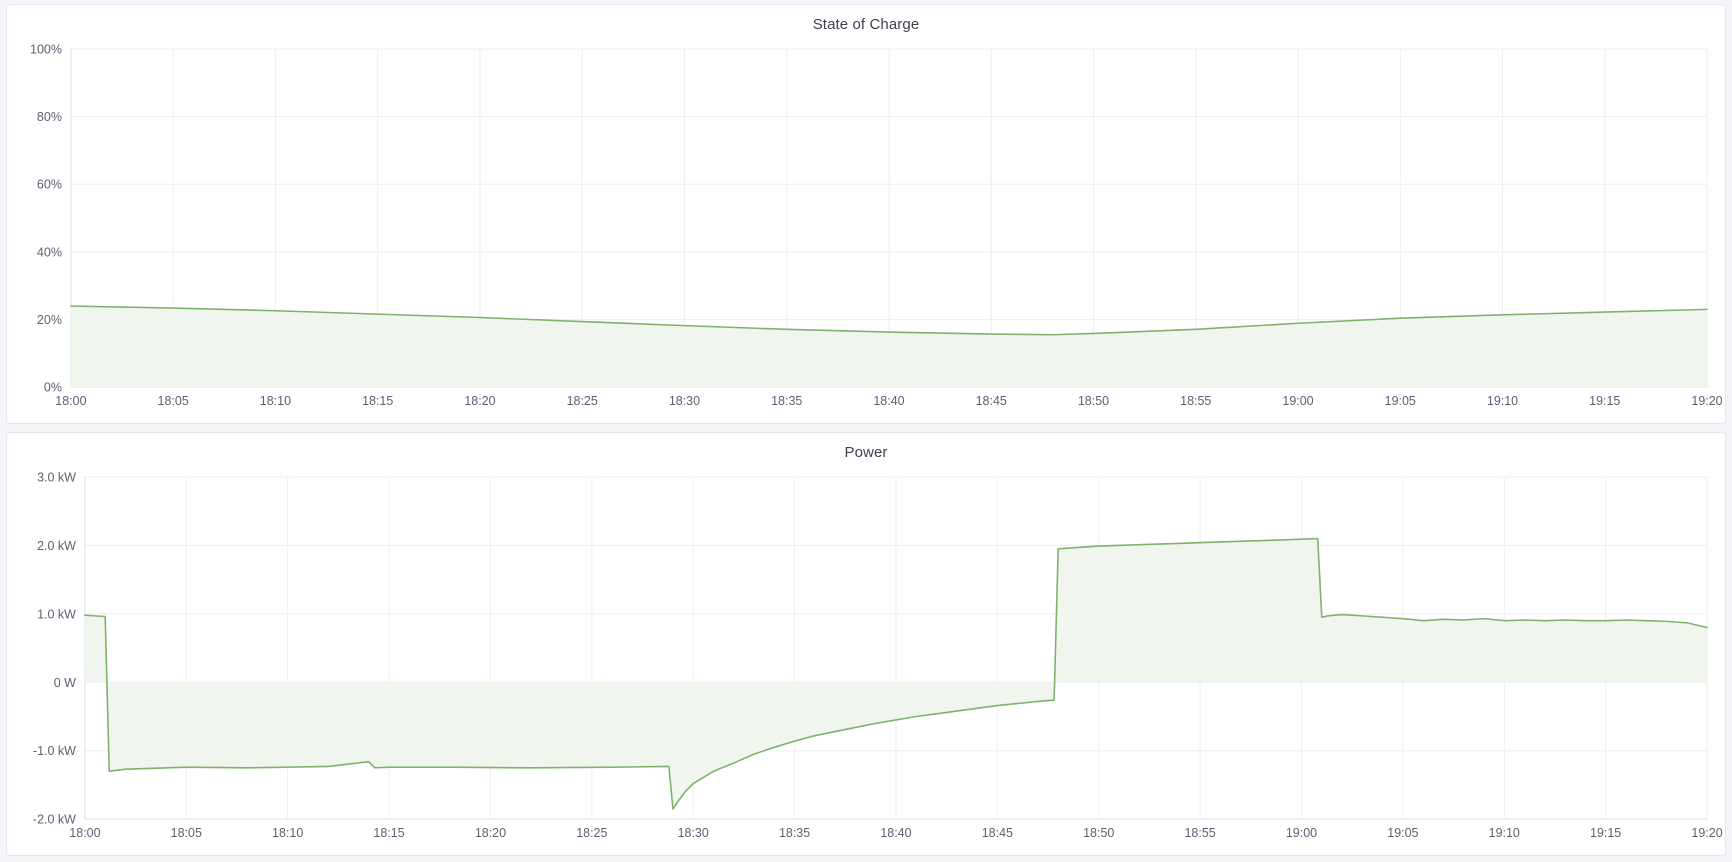  What do you see at coordinates (866, 452) in the screenshot?
I see `panel-title-power: Power` at bounding box center [866, 452].